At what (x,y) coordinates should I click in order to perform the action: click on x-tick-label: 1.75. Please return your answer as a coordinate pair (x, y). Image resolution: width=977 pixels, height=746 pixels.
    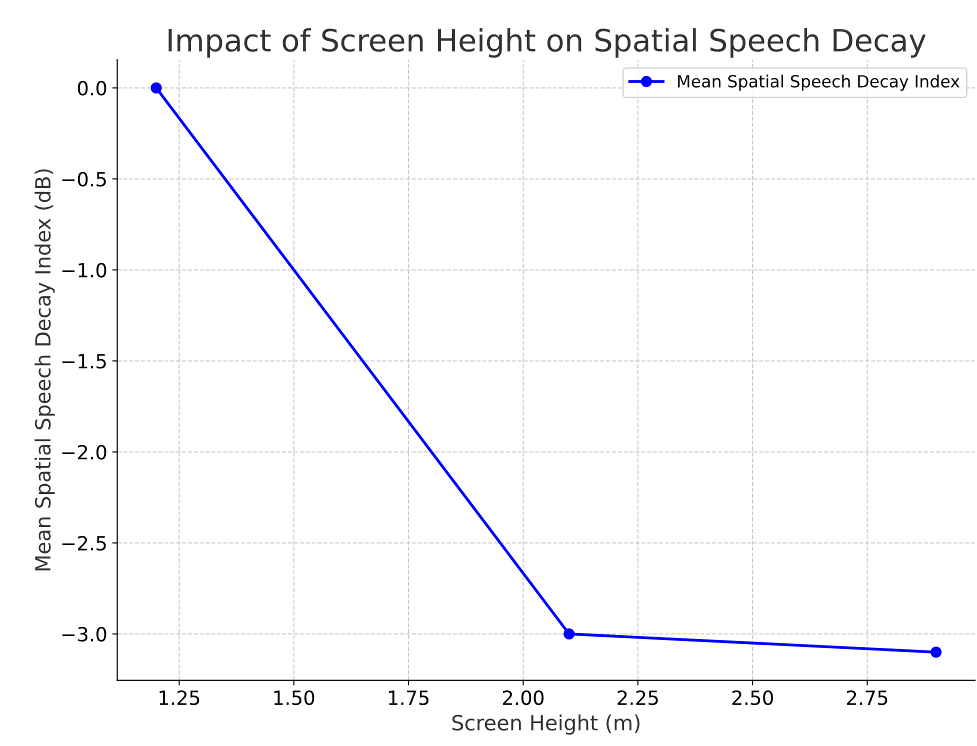
    Looking at the image, I should click on (408, 698).